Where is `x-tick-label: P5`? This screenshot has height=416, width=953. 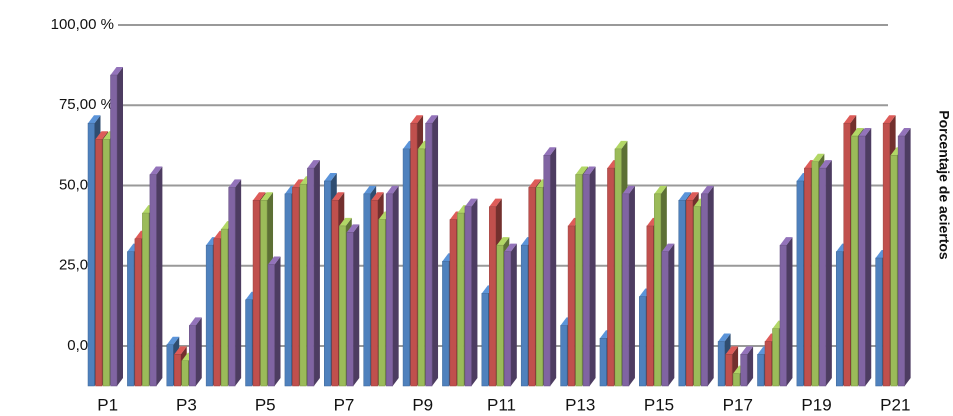
x-tick-label: P5 is located at coordinates (265, 404).